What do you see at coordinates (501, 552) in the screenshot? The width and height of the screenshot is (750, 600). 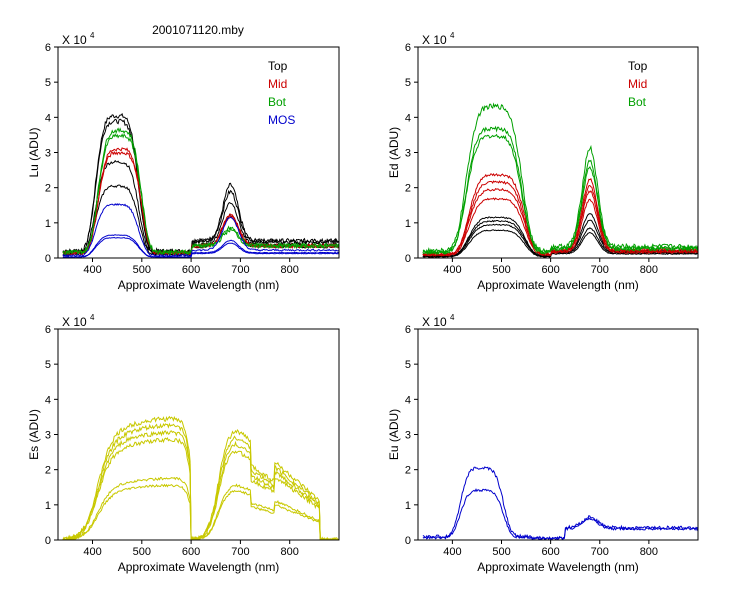 I see `eu-x-tick-label: 500` at bounding box center [501, 552].